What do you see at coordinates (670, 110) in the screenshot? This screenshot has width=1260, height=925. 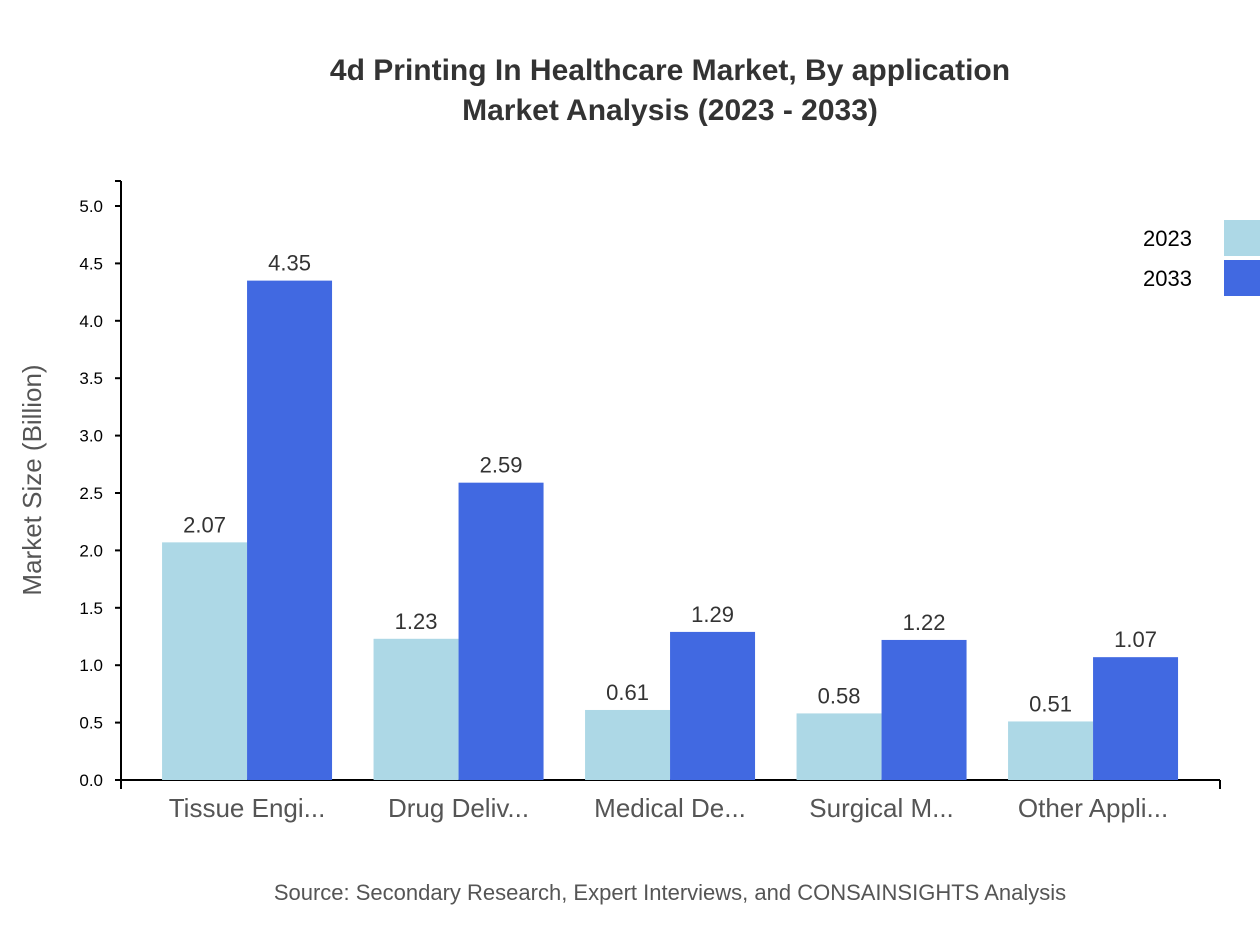 I see `chart-subtitle: Market Analysis (2023 - 2033)` at bounding box center [670, 110].